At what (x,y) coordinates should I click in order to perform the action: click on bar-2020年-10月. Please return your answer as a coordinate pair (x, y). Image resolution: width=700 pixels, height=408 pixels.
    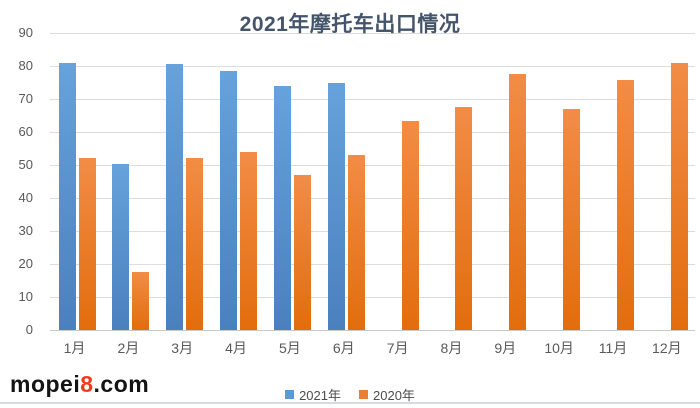
    Looking at the image, I should click on (572, 219).